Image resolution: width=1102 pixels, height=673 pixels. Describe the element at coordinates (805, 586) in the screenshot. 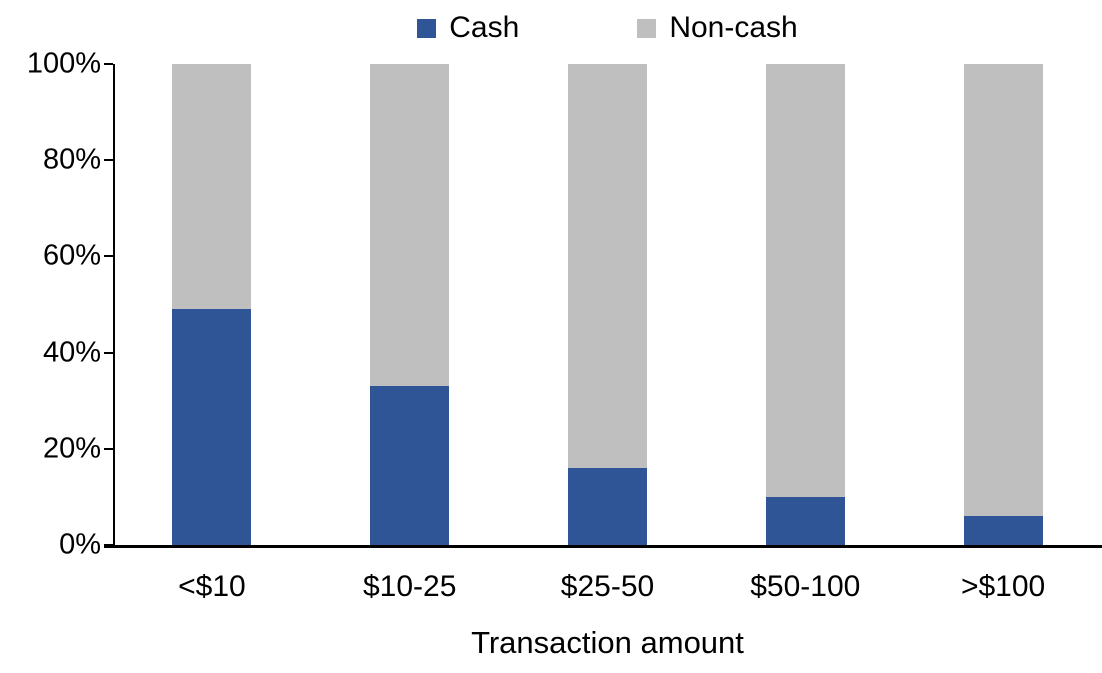

I see `x-tick-label: $50-100` at that location.